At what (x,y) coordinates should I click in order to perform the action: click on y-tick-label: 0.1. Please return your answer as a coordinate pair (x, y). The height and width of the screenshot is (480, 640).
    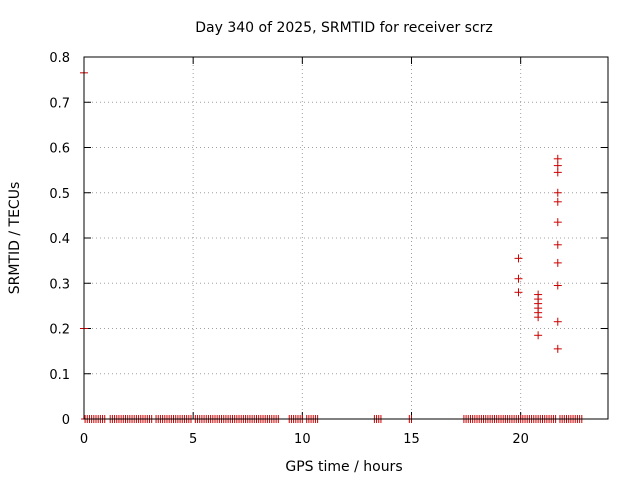
    Looking at the image, I should click on (59, 375).